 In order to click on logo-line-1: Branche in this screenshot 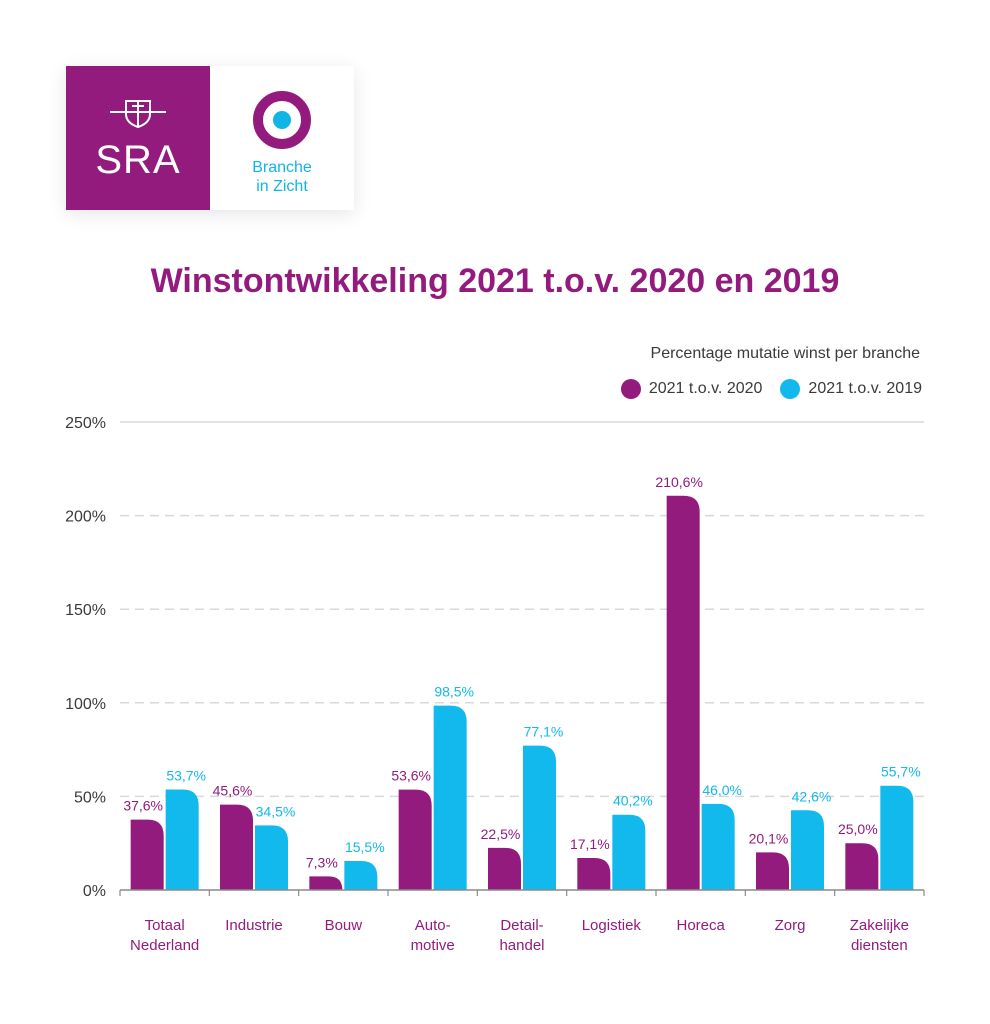, I will do `click(282, 167)`.